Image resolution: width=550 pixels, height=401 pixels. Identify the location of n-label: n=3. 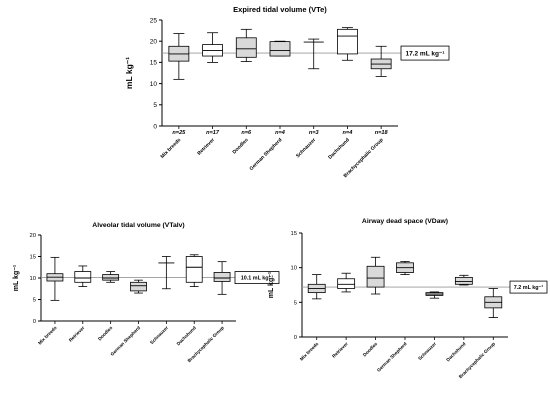
(314, 133).